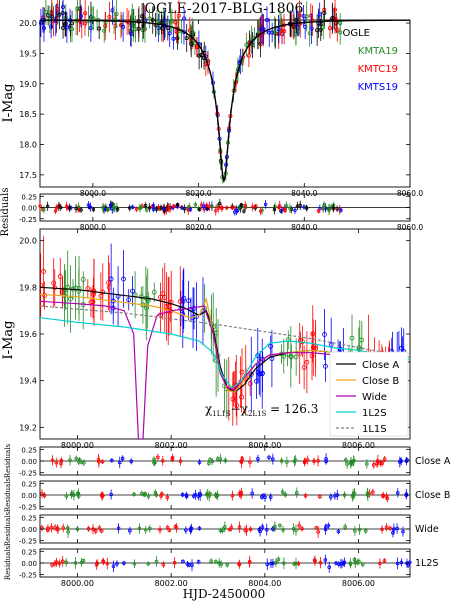  Describe the element at coordinates (358, 583) in the screenshot. I see `x-tick-label: 8006.00` at that location.